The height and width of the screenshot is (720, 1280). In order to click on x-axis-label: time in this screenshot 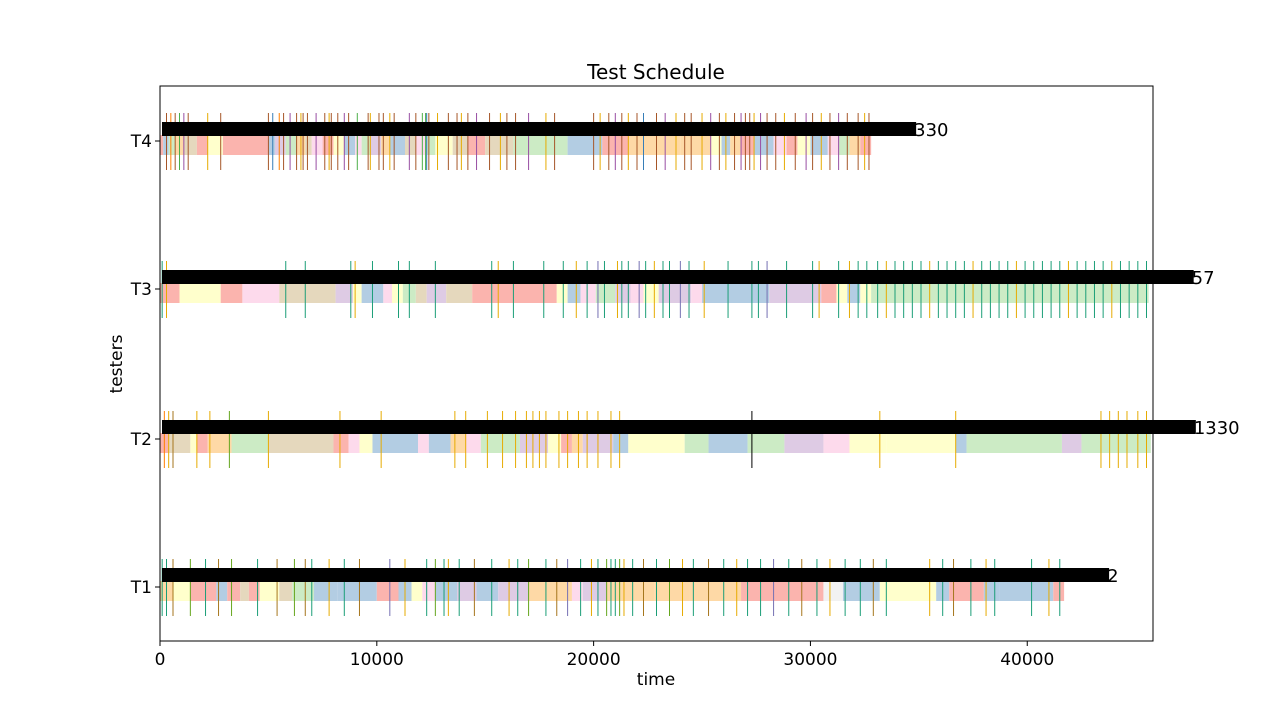, I will do `click(656, 680)`.